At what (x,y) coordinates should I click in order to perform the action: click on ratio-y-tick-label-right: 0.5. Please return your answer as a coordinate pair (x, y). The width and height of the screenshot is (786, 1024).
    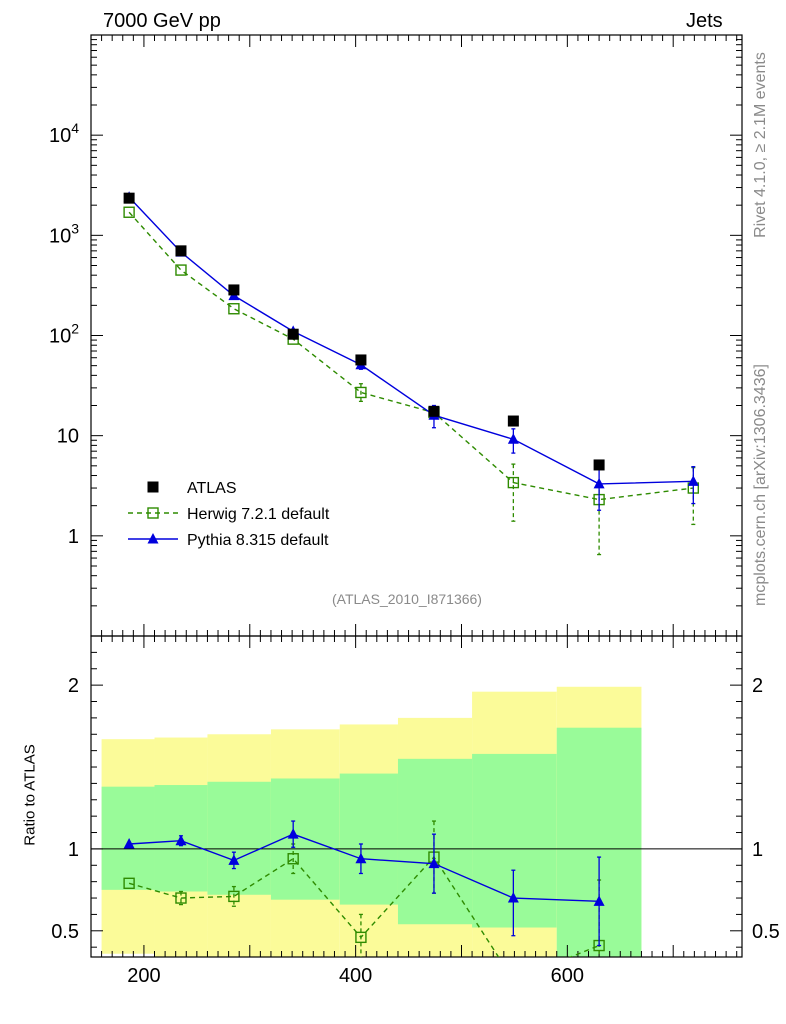
    Looking at the image, I should click on (766, 932).